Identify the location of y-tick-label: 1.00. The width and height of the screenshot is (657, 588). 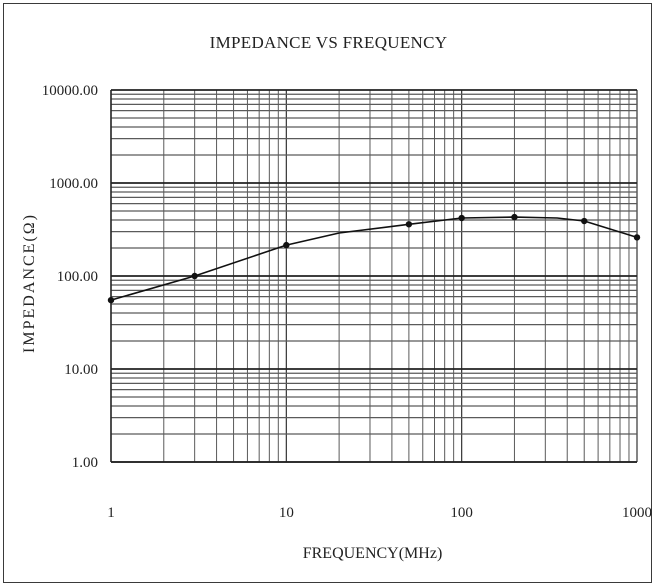
(85, 463).